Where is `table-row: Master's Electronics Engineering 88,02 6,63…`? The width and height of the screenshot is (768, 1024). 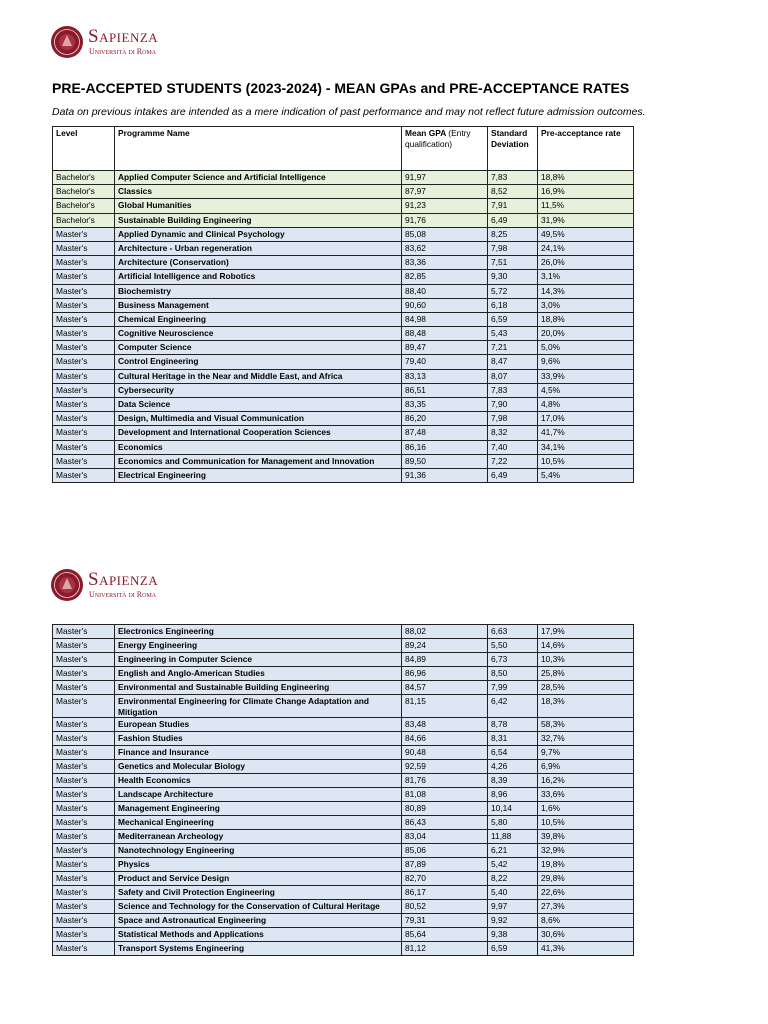
table-row: Master's Electronics Engineering 88,02 6,63… is located at coordinates (343, 631).